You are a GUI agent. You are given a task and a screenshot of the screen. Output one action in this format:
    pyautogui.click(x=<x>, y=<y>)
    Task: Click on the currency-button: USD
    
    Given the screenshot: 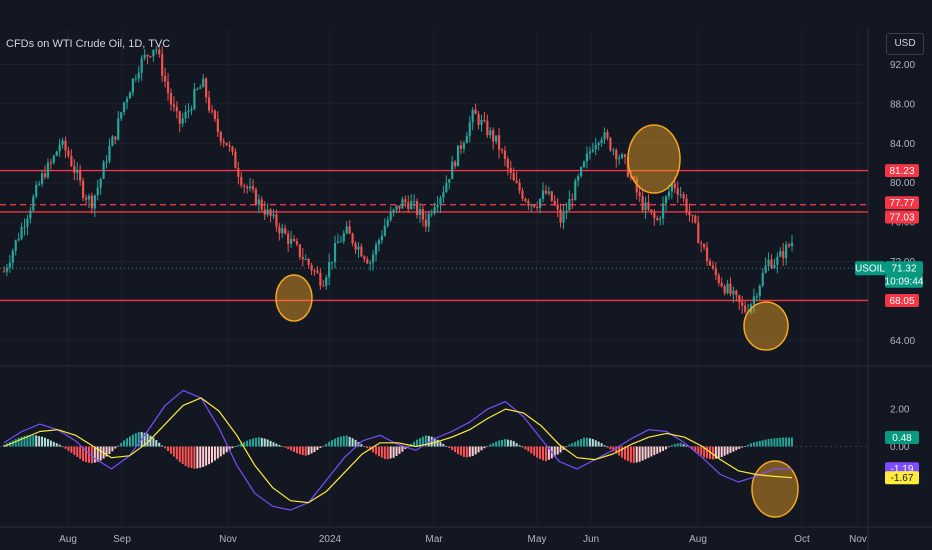 What is the action you would take?
    pyautogui.click(x=905, y=44)
    